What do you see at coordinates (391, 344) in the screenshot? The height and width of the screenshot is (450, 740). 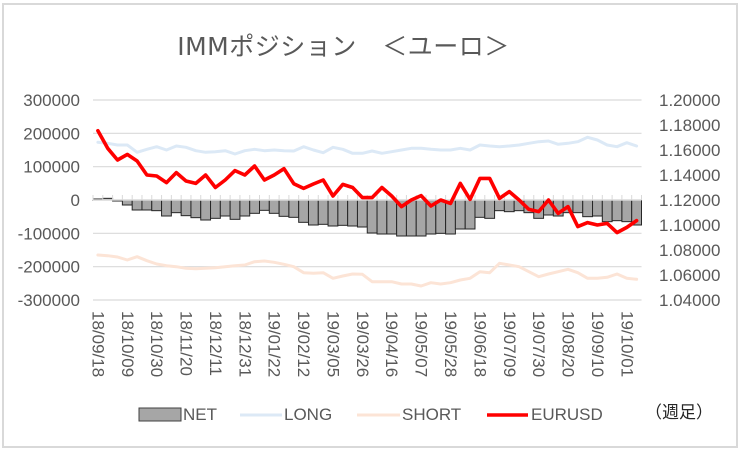 I see `x-axis-tick-label: 19/04/16` at bounding box center [391, 344].